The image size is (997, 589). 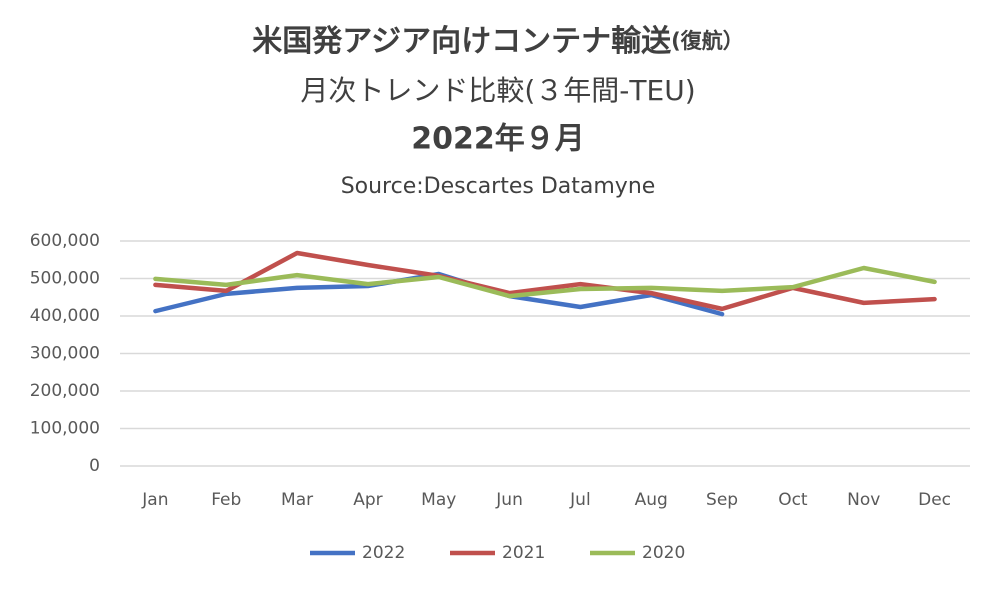 I want to click on y-tick-label: 100,000, so click(x=65, y=429).